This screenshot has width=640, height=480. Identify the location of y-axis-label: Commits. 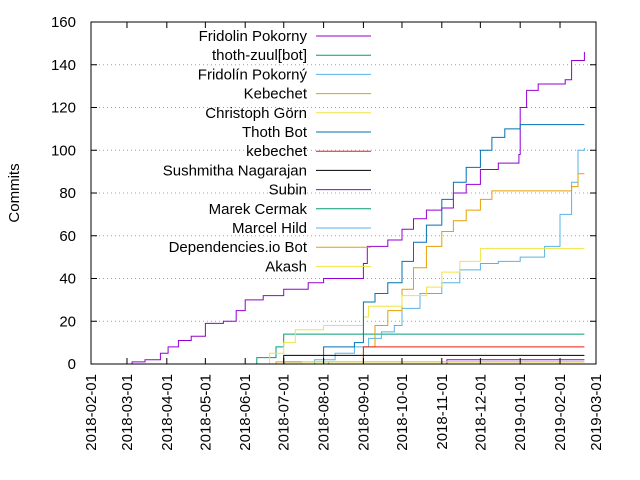
(14, 192).